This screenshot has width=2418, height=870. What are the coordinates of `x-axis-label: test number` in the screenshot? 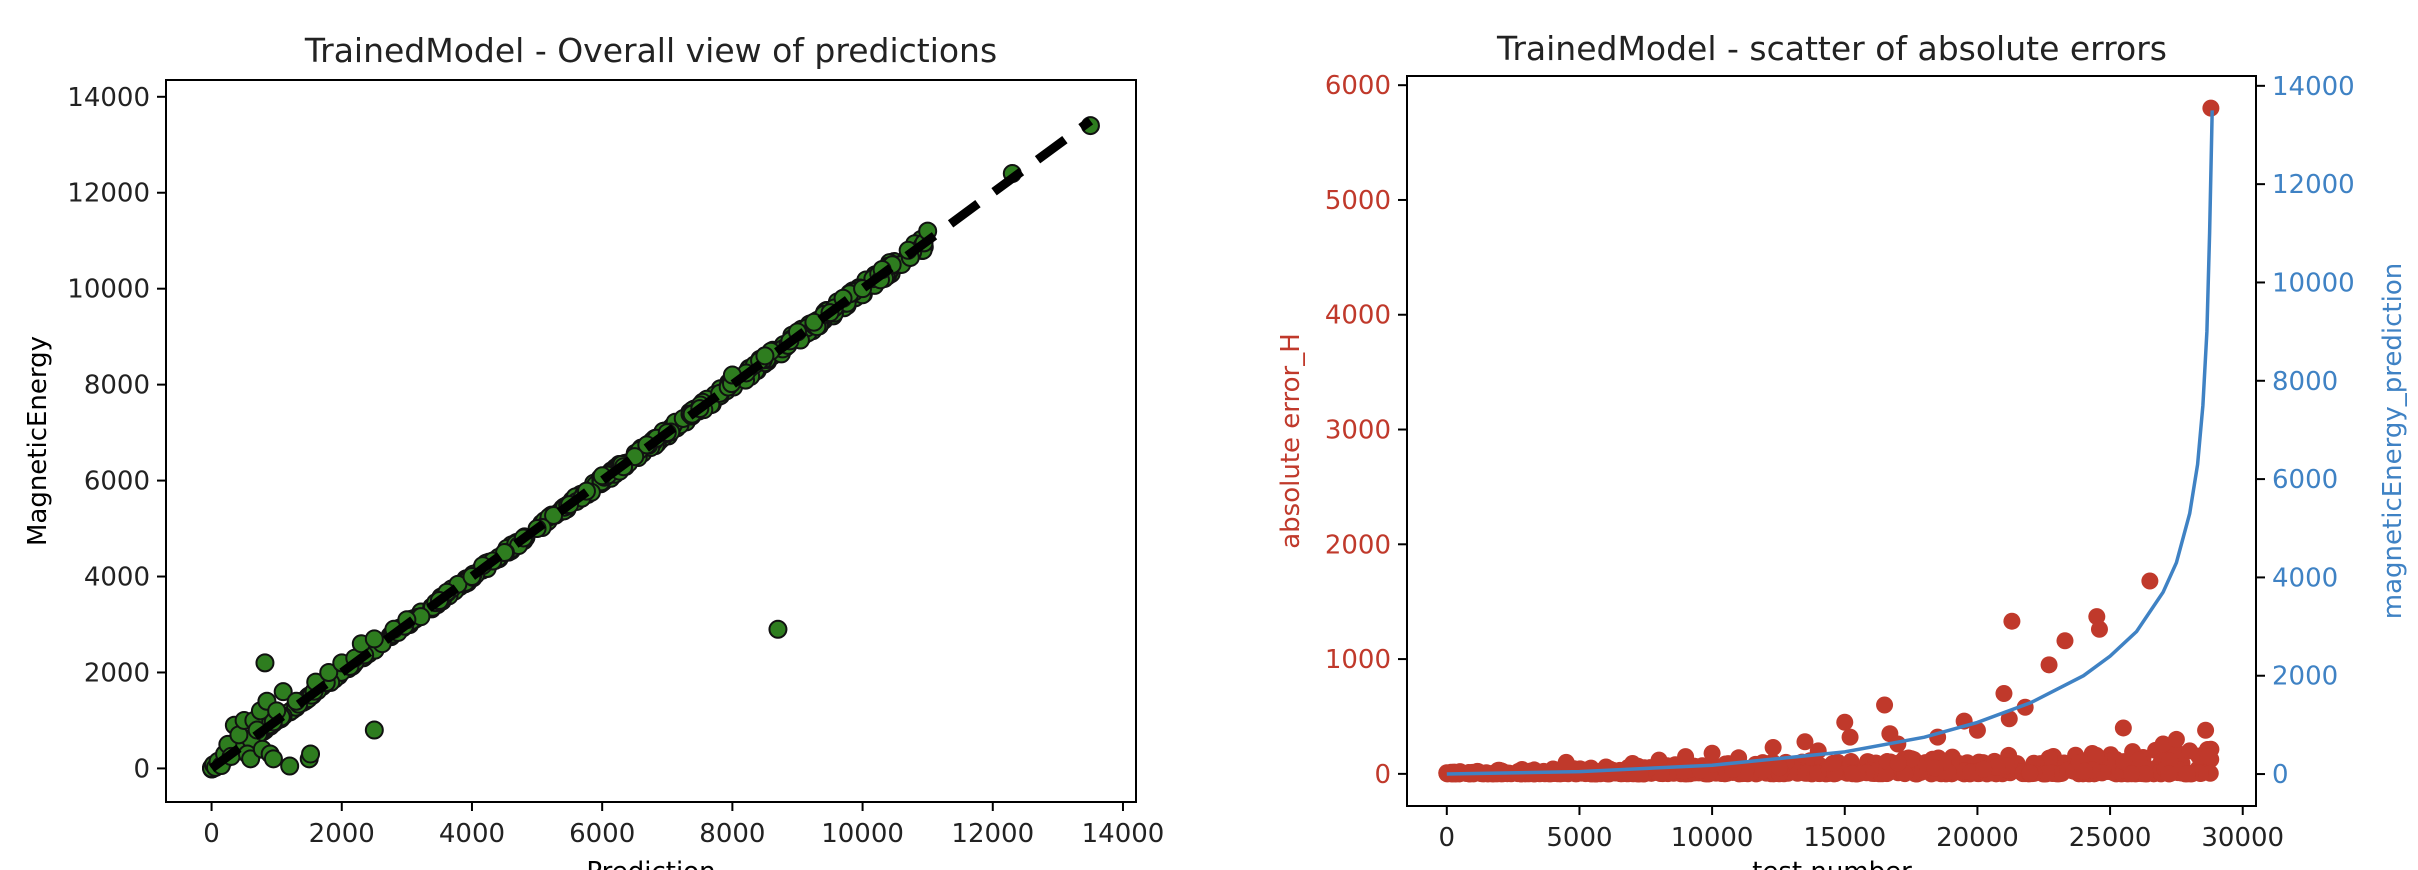 It's located at (1832, 863).